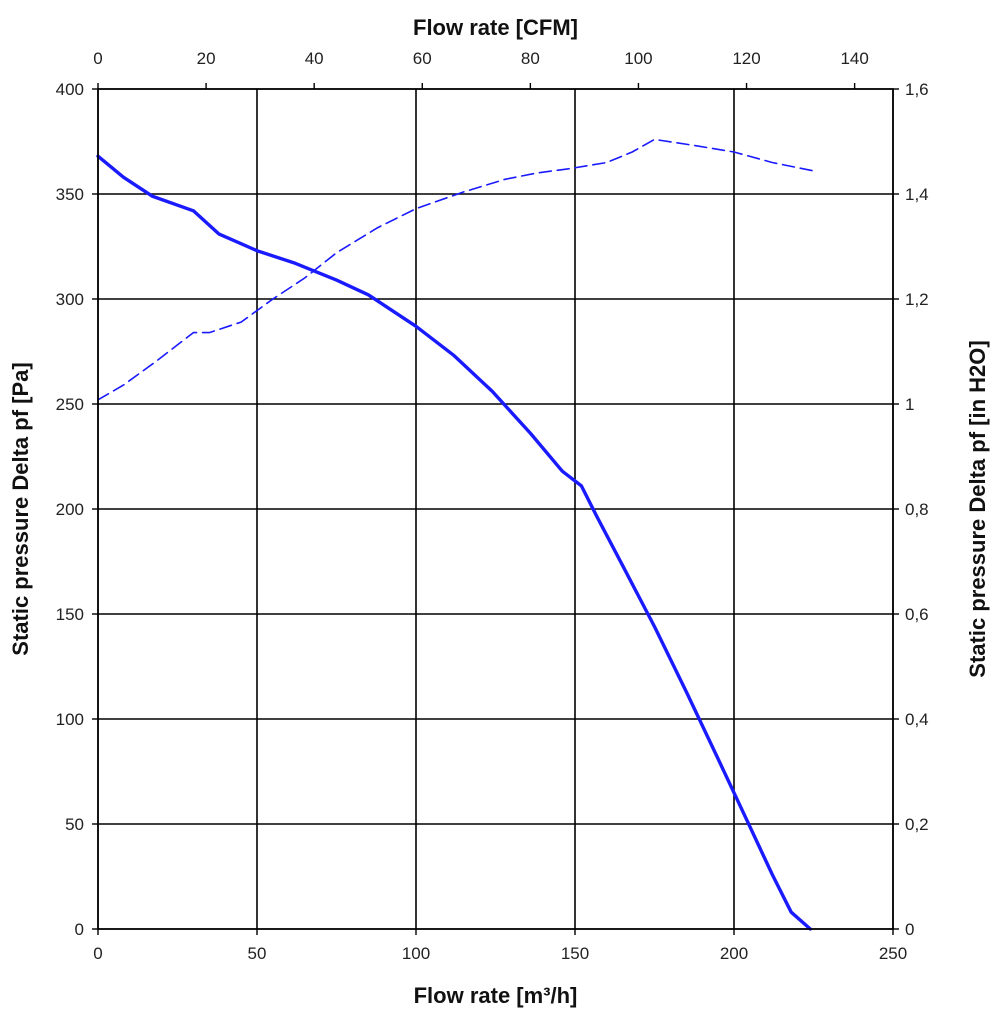 The width and height of the screenshot is (999, 1024). What do you see at coordinates (530, 58) in the screenshot?
I see `x-top-tick-label: 80` at bounding box center [530, 58].